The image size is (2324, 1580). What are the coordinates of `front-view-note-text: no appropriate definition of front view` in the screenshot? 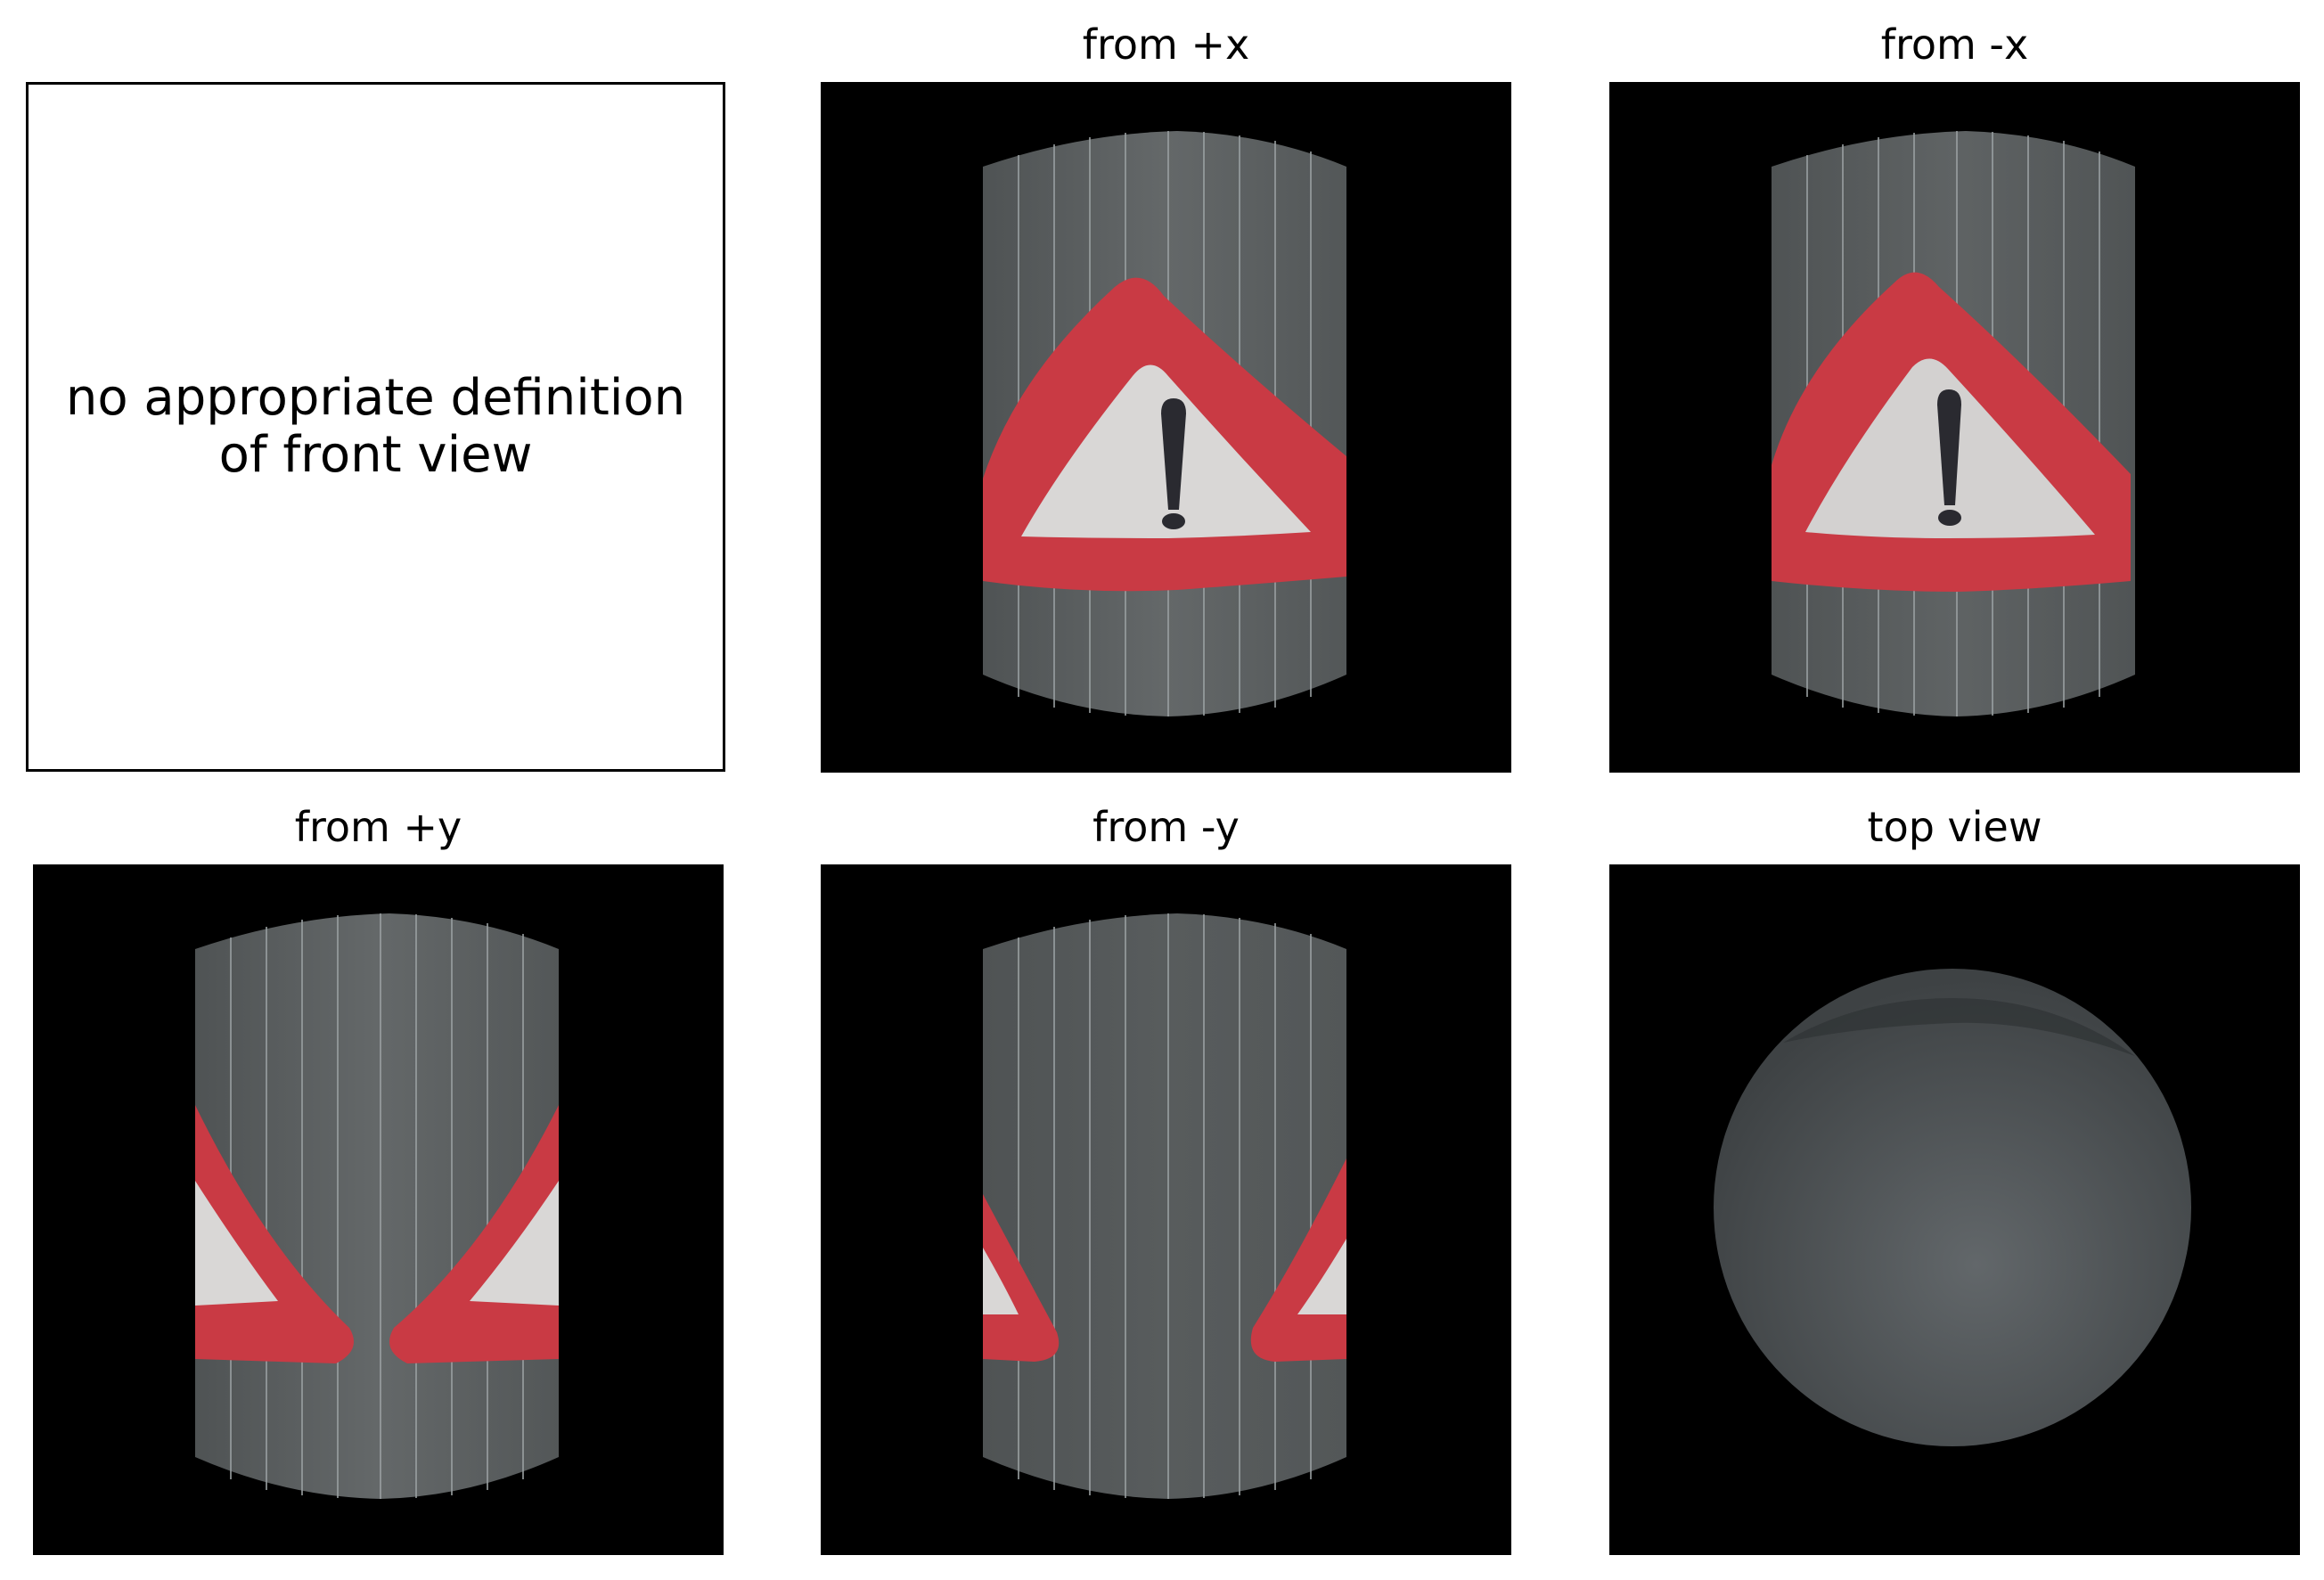 It's located at (375, 426).